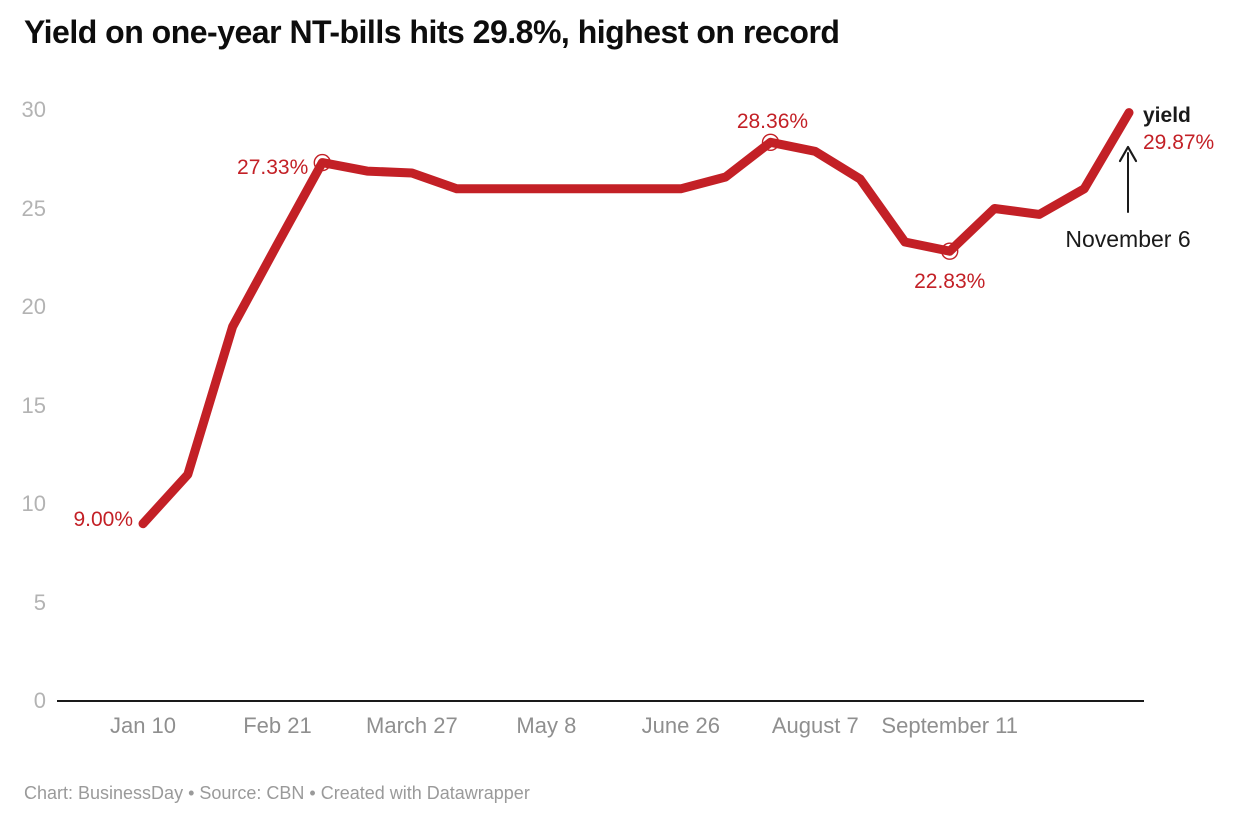 Image resolution: width=1240 pixels, height=828 pixels. What do you see at coordinates (412, 725) in the screenshot?
I see `x-tick-label: March 27` at bounding box center [412, 725].